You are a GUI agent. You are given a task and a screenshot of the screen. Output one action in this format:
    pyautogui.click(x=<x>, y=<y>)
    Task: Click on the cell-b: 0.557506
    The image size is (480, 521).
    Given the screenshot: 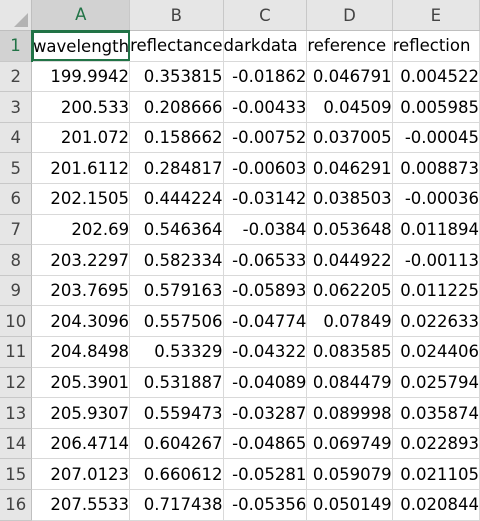 What is the action you would take?
    pyautogui.click(x=176, y=321)
    